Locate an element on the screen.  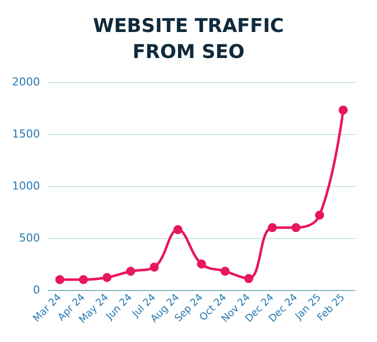
y-tick-label: 2000 is located at coordinates (26, 82).